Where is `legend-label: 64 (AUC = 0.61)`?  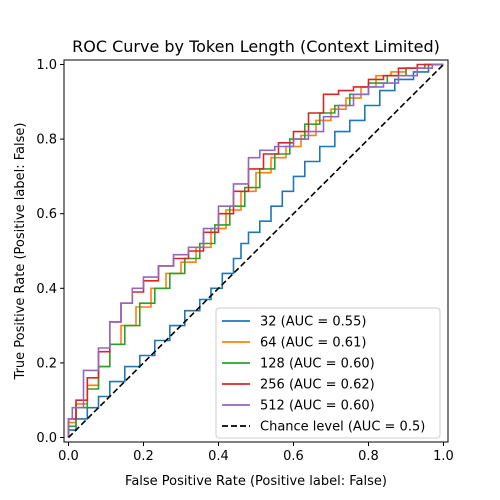
legend-label: 64 (AUC = 0.61) is located at coordinates (313, 343).